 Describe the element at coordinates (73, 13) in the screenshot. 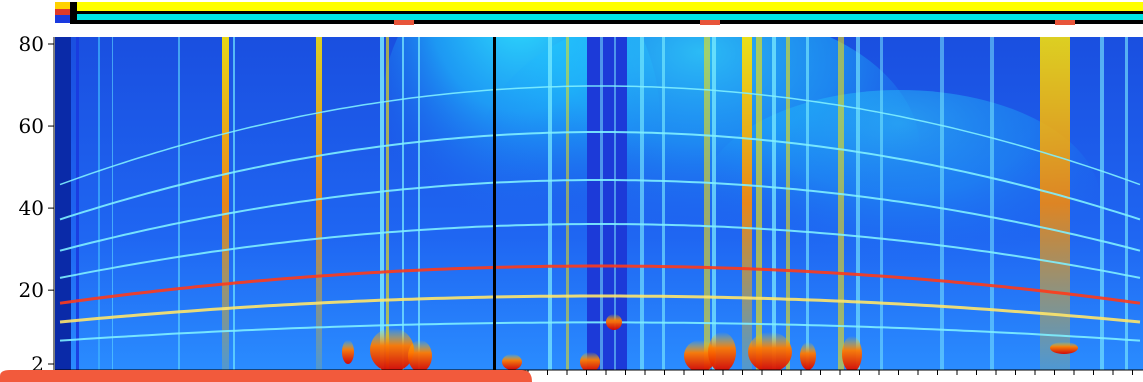

I see `status-cursor` at that location.